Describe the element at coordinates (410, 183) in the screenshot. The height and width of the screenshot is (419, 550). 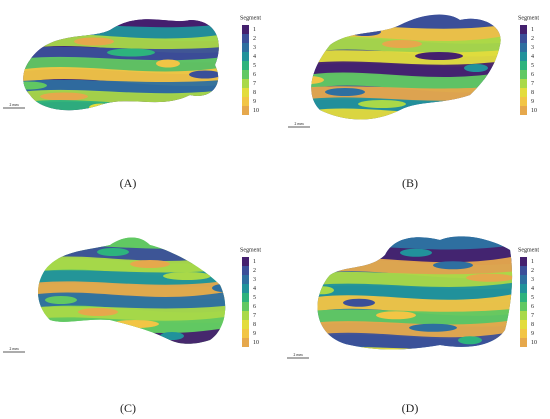
I see `panel-caption: (B)` at that location.